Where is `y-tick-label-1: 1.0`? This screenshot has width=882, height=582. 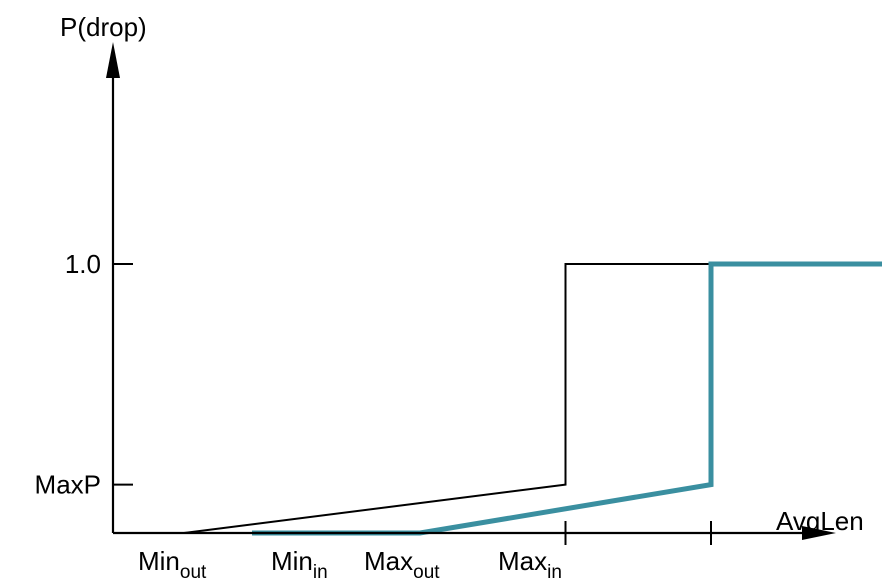 y-tick-label-1: 1.0 is located at coordinates (83, 264).